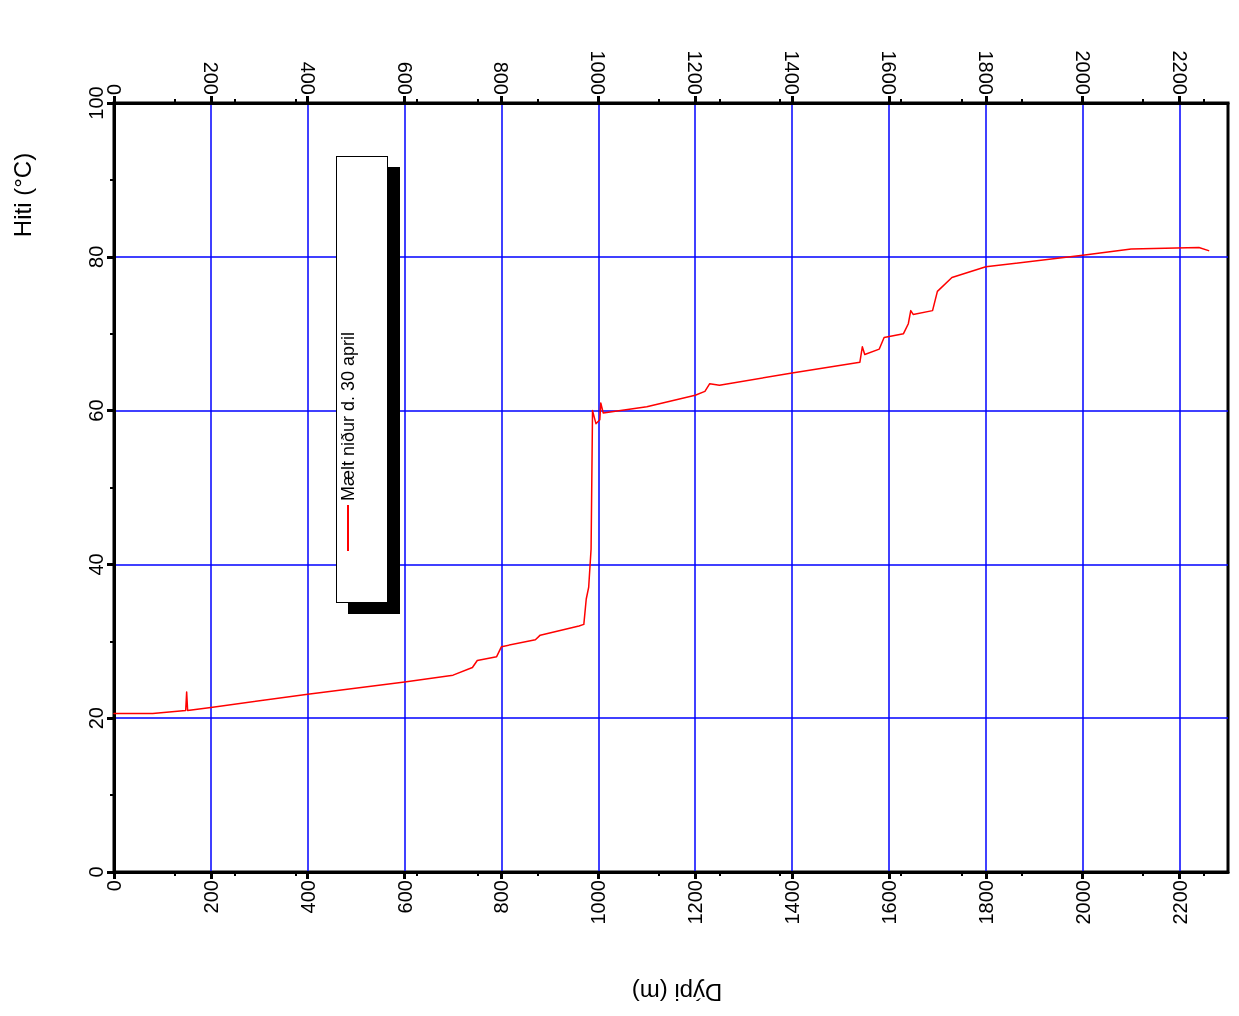 The height and width of the screenshot is (1016, 1239). What do you see at coordinates (1179, 902) in the screenshot?
I see `x-tick-label: 2200` at bounding box center [1179, 902].